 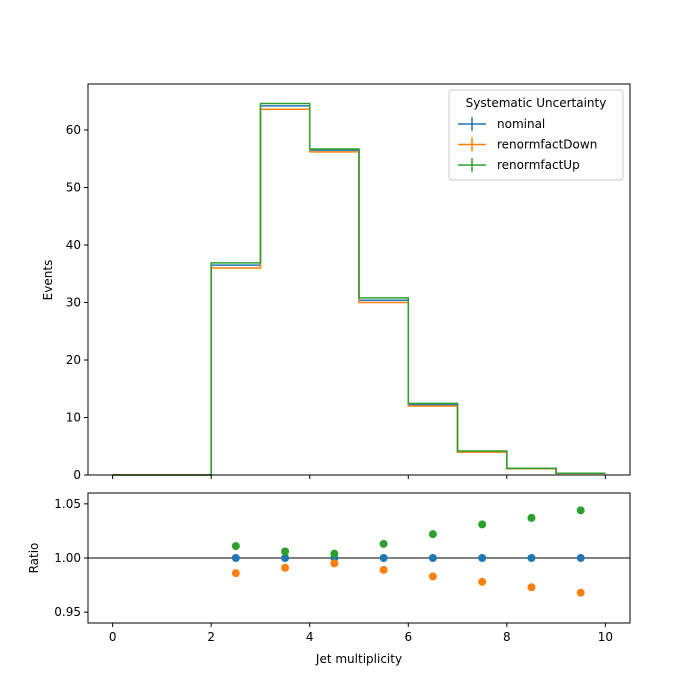 What do you see at coordinates (605, 637) in the screenshot?
I see `ratio-x-tick-label: 10` at bounding box center [605, 637].